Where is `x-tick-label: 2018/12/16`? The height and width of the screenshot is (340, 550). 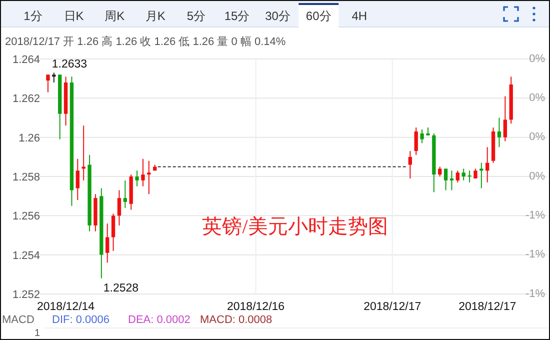 x-tick-label: 2018/12/16 is located at coordinates (256, 307).